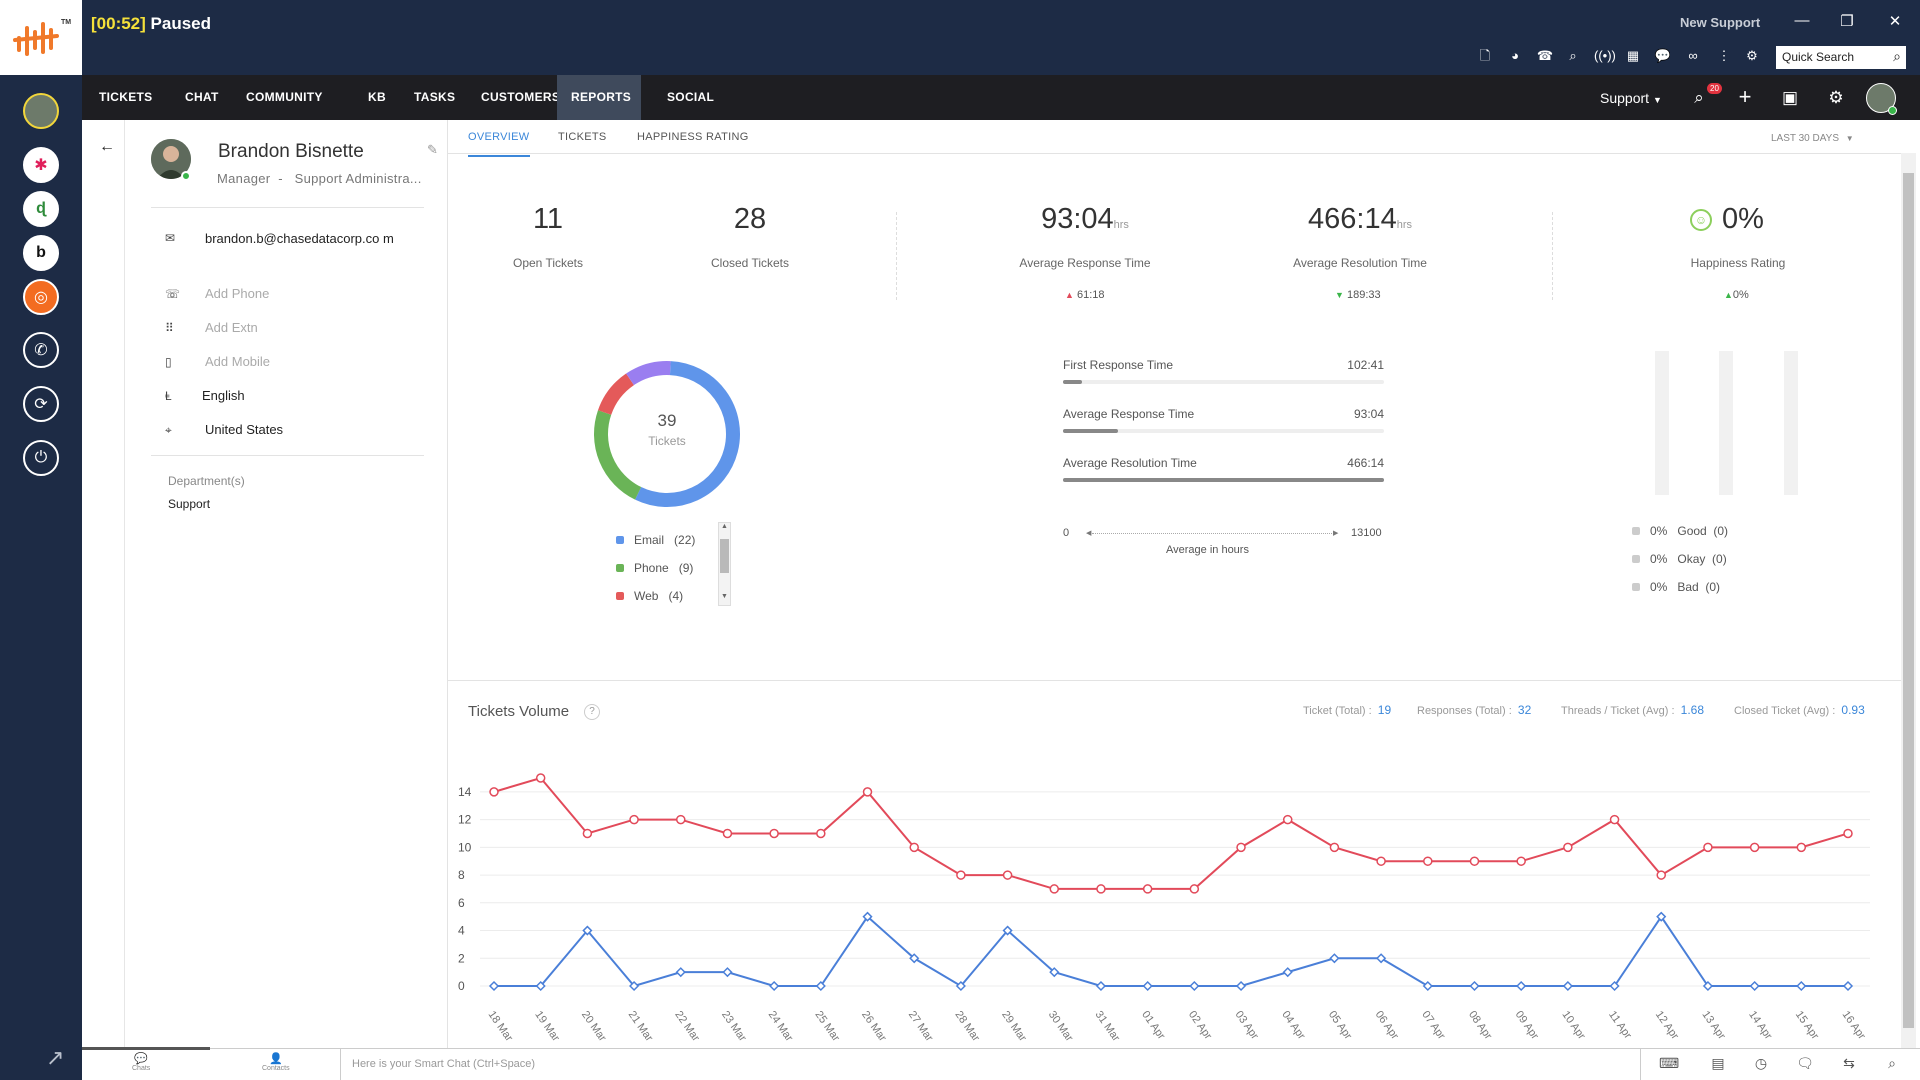 This screenshot has height=1080, width=1920. What do you see at coordinates (1663, 55) in the screenshot?
I see `chat-bubbles-icon: 💬` at bounding box center [1663, 55].